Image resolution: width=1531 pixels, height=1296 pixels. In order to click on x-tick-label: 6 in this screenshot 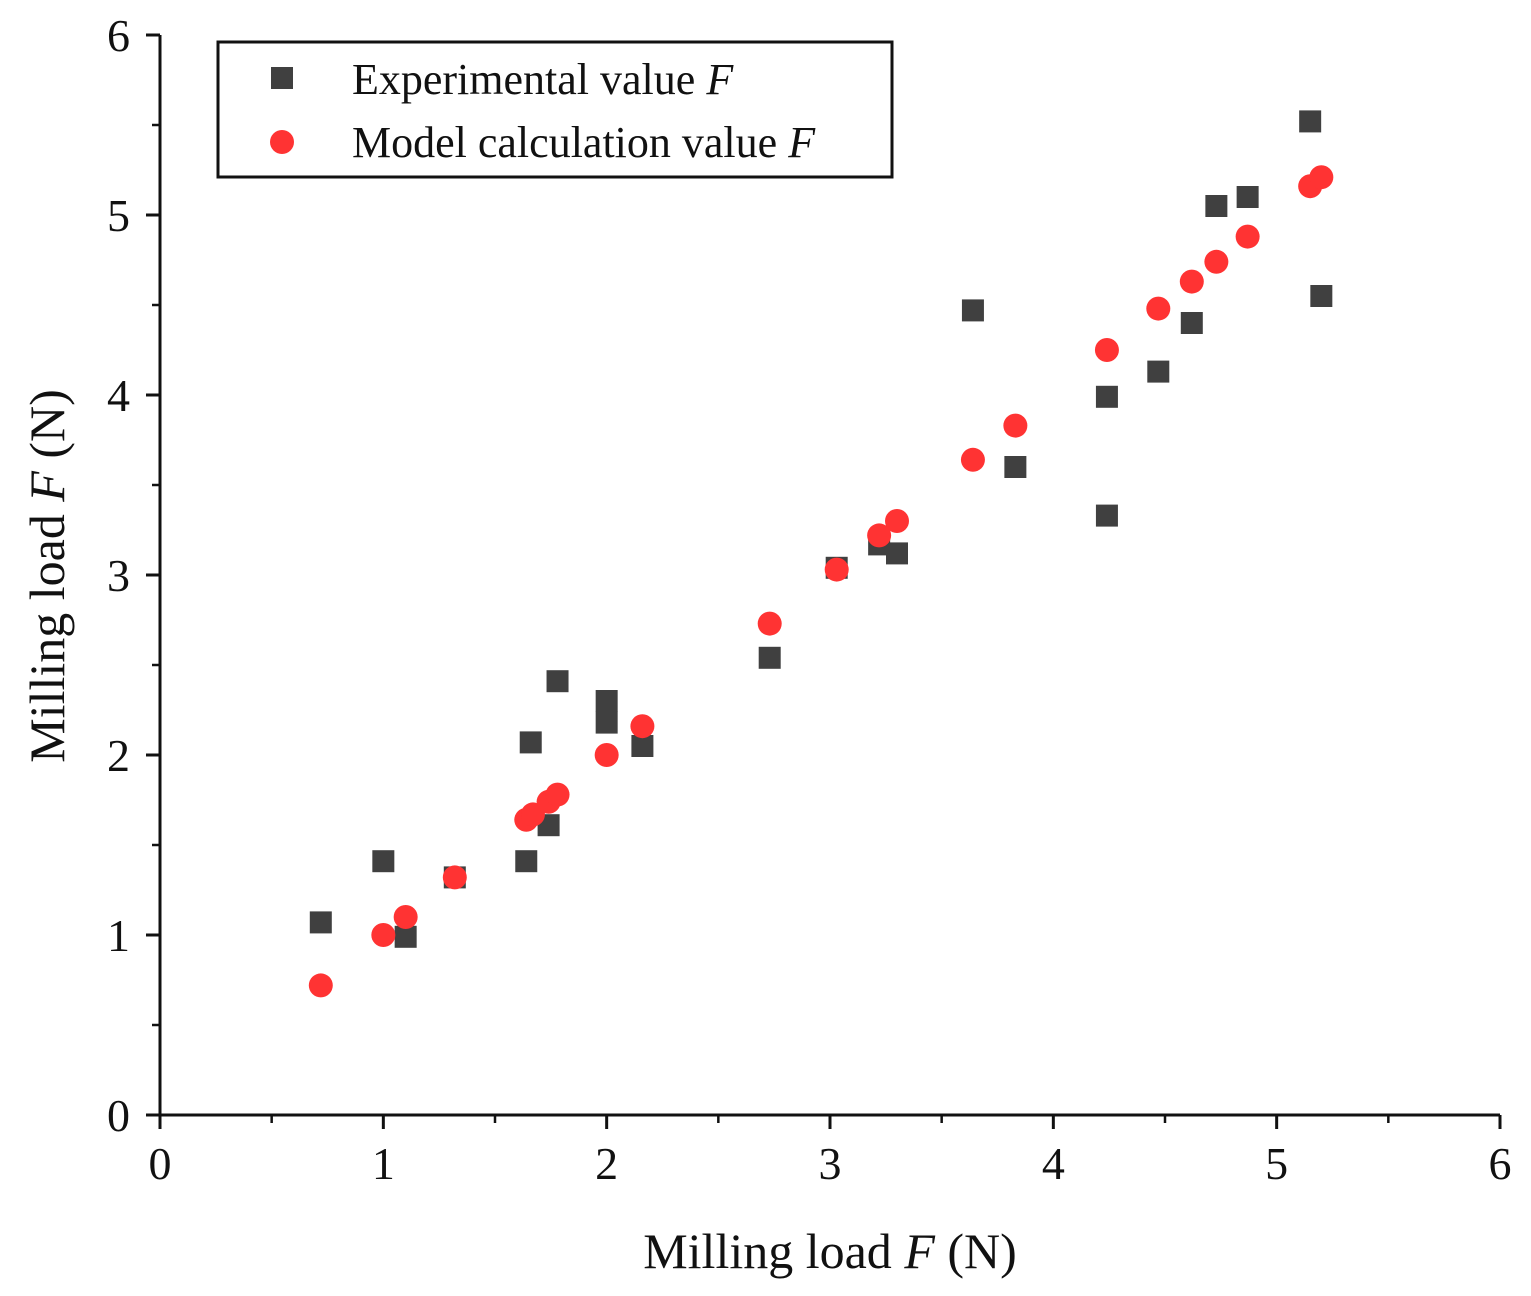, I will do `click(1500, 1163)`.